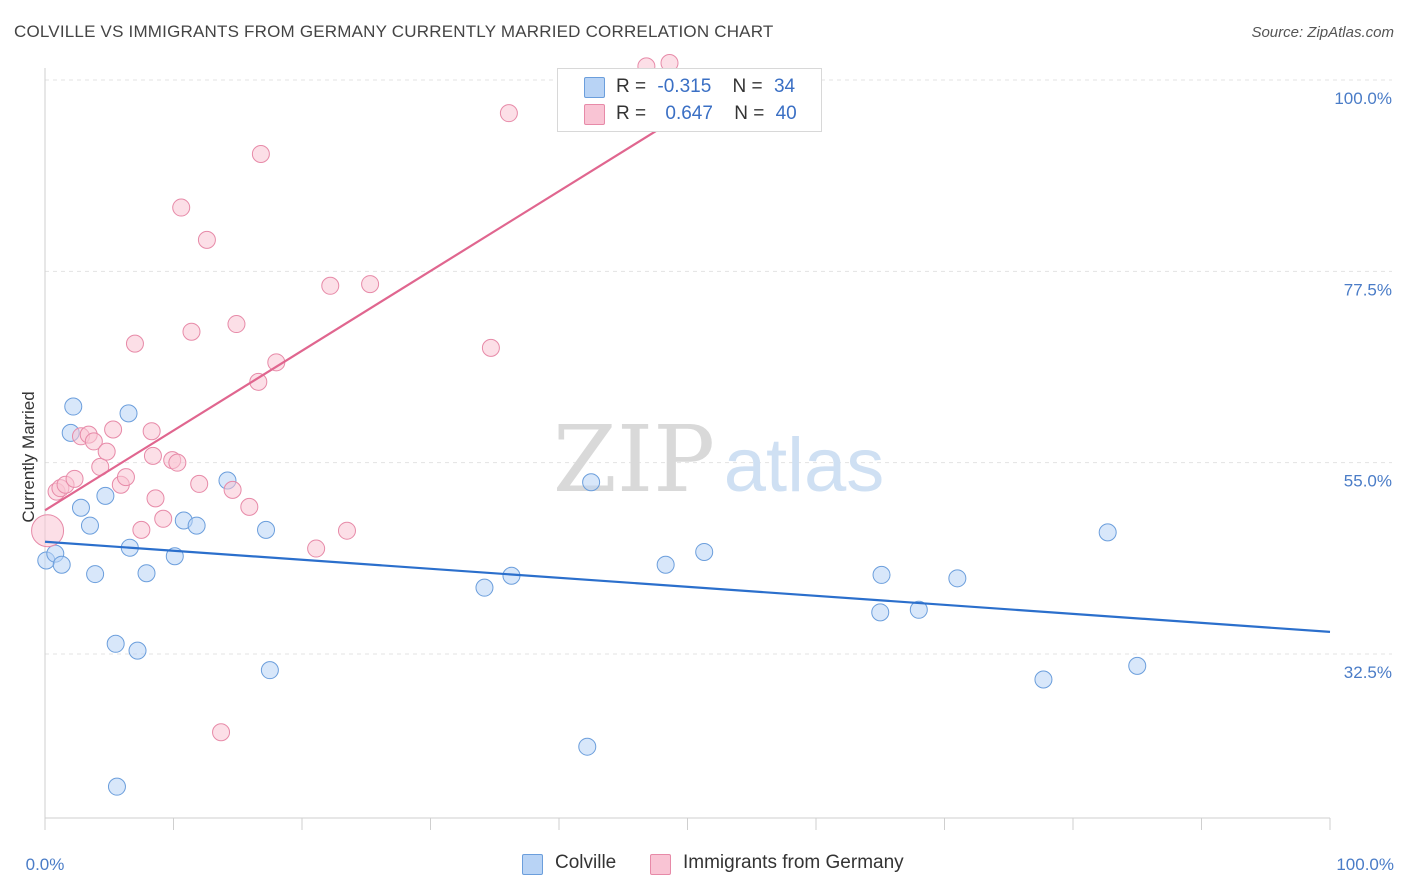 This screenshot has width=1406, height=892. I want to click on bottom-legend-label-germany: Immigrants from Germany, so click(793, 862).